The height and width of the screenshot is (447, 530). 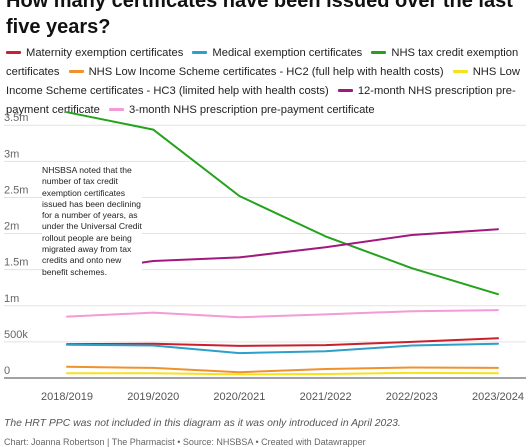 I want to click on legend-item: NHS tax credit exemption certificates, so click(x=262, y=62).